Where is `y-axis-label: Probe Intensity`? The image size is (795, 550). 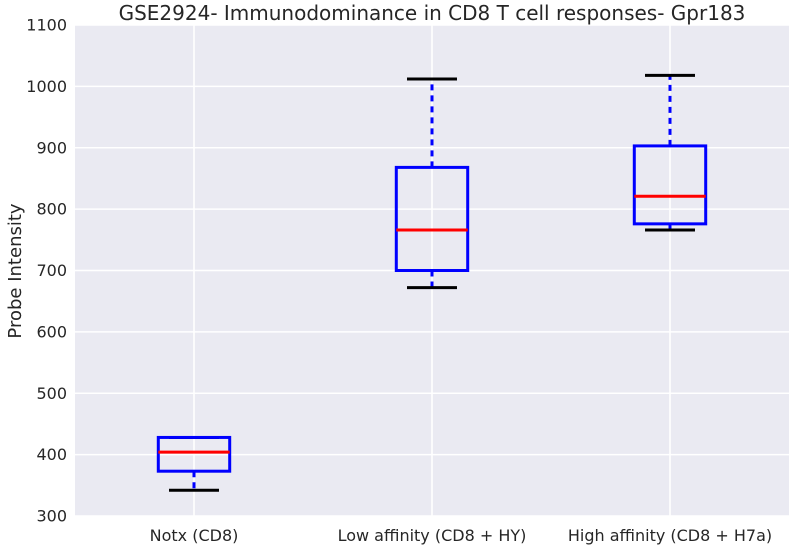
y-axis-label: Probe Intensity is located at coordinates (15, 270).